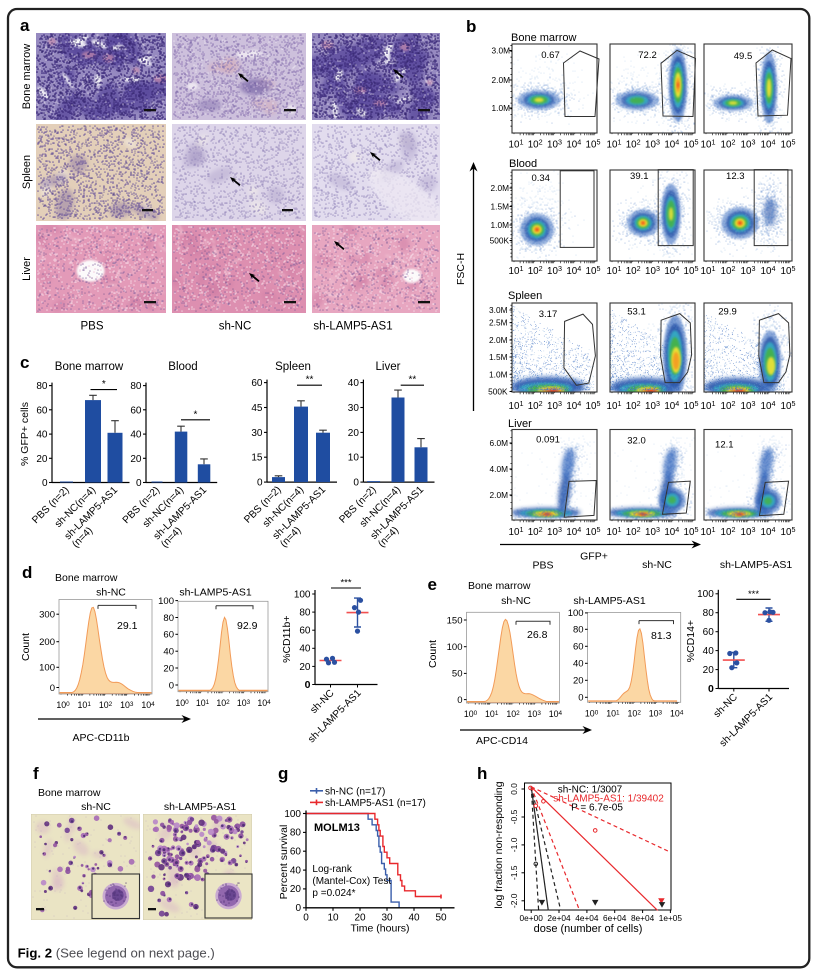 The height and width of the screenshot is (977, 817). Describe the element at coordinates (671, 918) in the screenshot. I see `svg-text: 1e+05` at that location.